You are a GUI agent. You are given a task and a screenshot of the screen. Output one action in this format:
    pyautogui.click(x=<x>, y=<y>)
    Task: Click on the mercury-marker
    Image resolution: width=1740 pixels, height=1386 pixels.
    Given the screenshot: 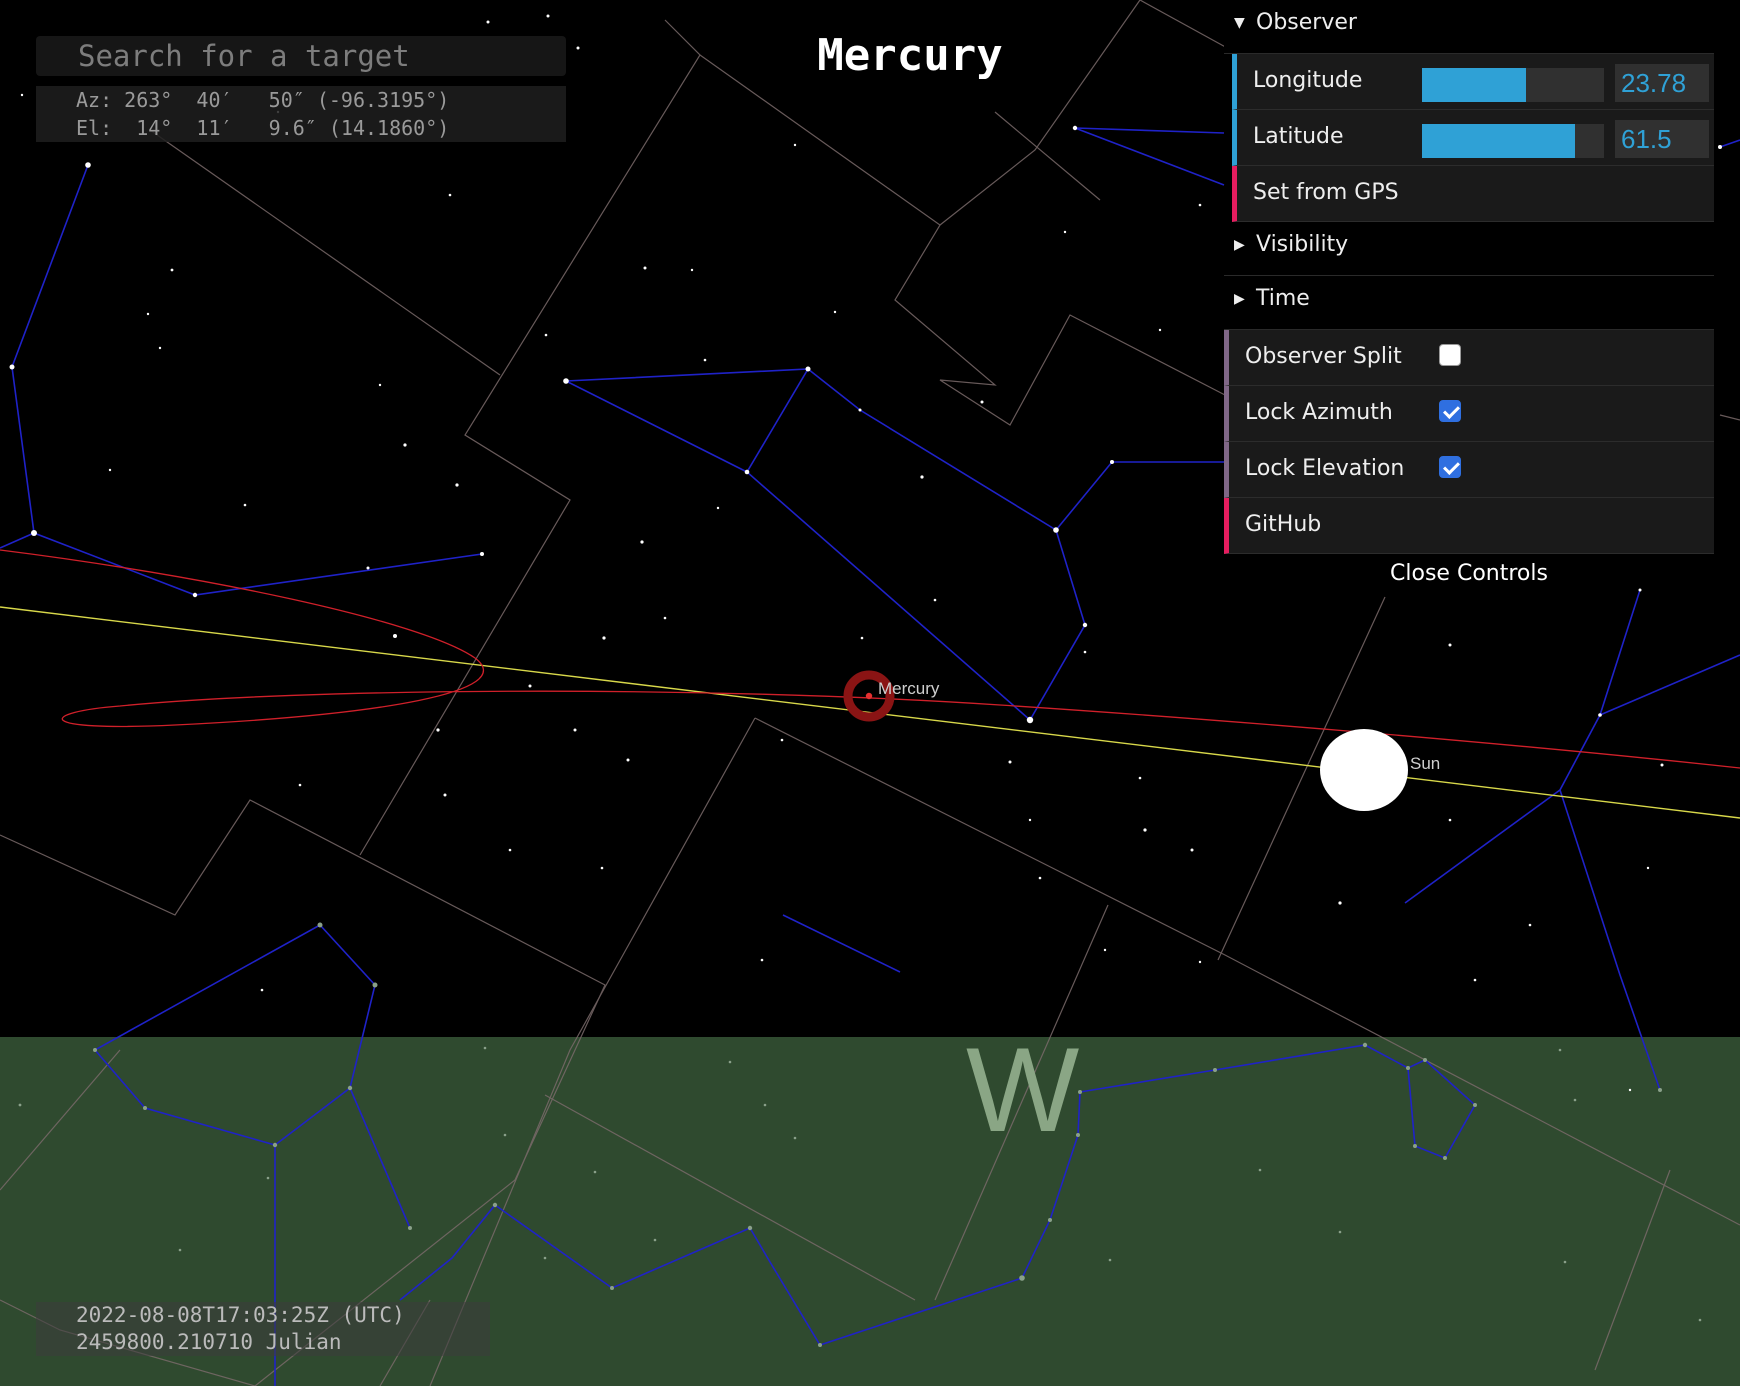 What is the action you would take?
    pyautogui.click(x=869, y=696)
    